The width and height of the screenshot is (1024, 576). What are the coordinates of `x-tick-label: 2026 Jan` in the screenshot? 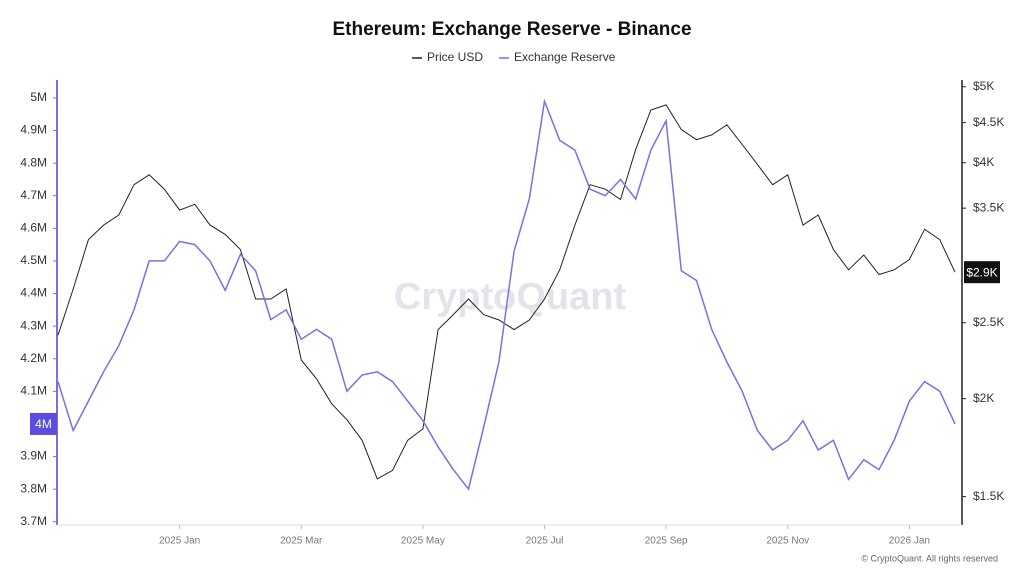 It's located at (909, 541).